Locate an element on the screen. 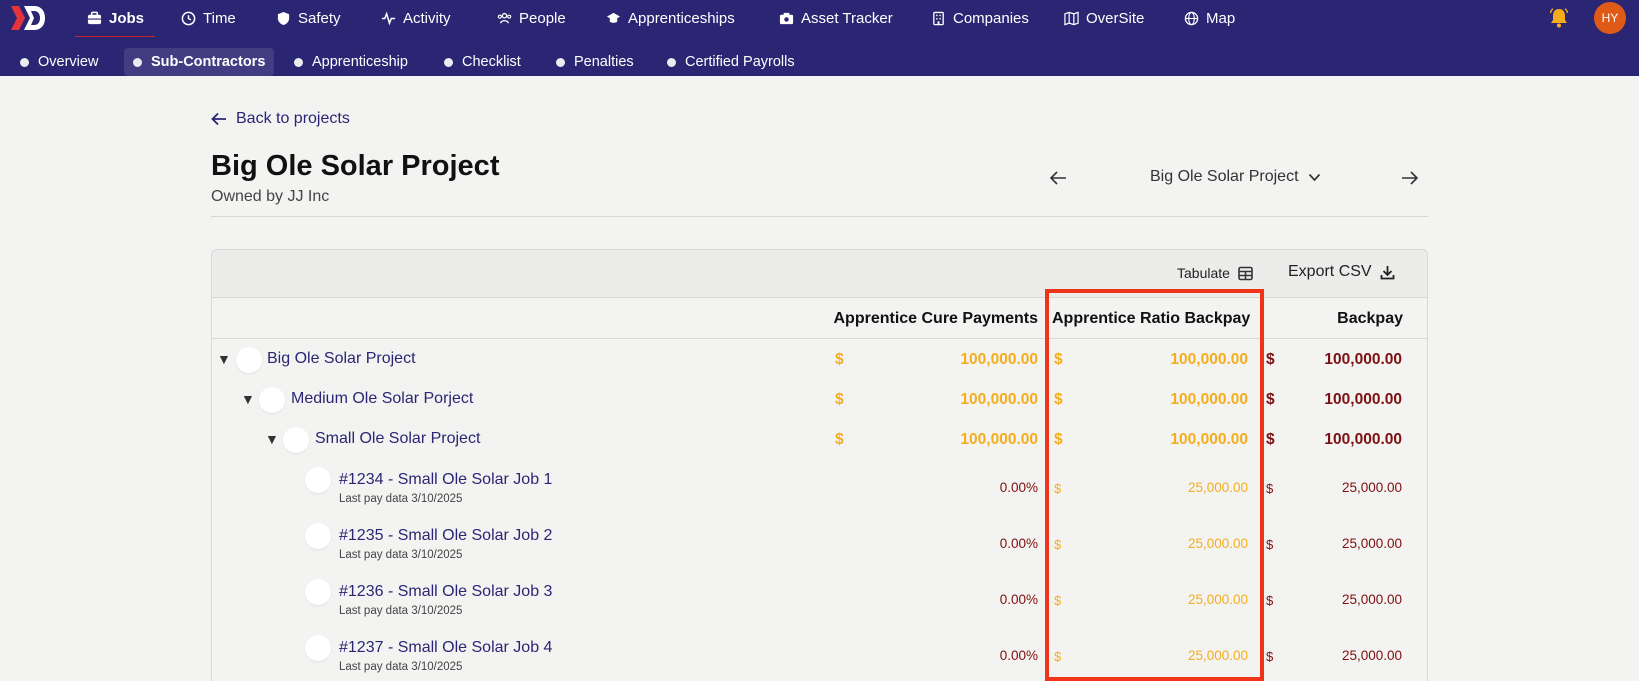 The image size is (1639, 681). app-logo-icon is located at coordinates (28, 18).